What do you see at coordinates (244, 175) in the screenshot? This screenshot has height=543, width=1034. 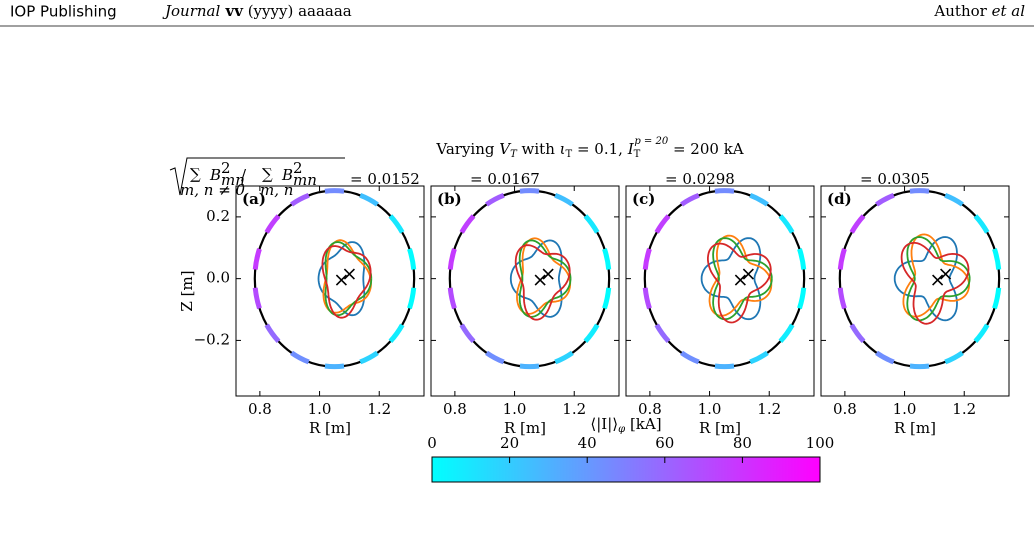 I see `slash: /` at bounding box center [244, 175].